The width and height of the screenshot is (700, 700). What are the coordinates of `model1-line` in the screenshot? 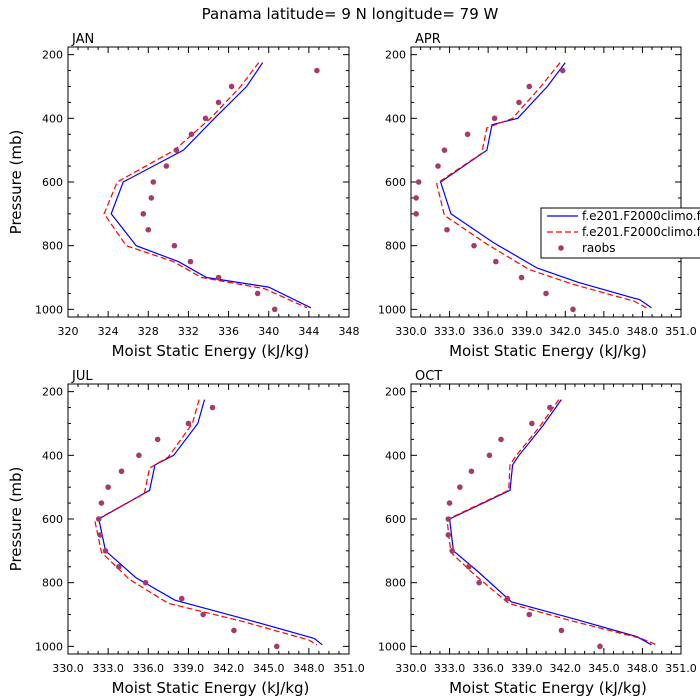 It's located at (550, 522).